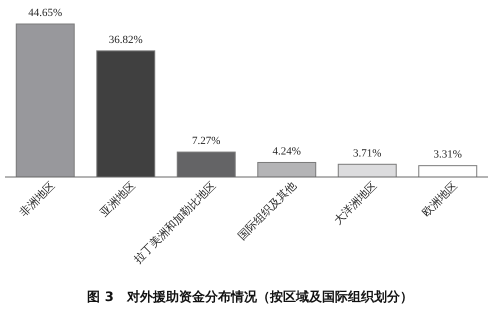  Describe the element at coordinates (267, 210) in the screenshot. I see `x-tick-label: 国际组织及其他` at that location.